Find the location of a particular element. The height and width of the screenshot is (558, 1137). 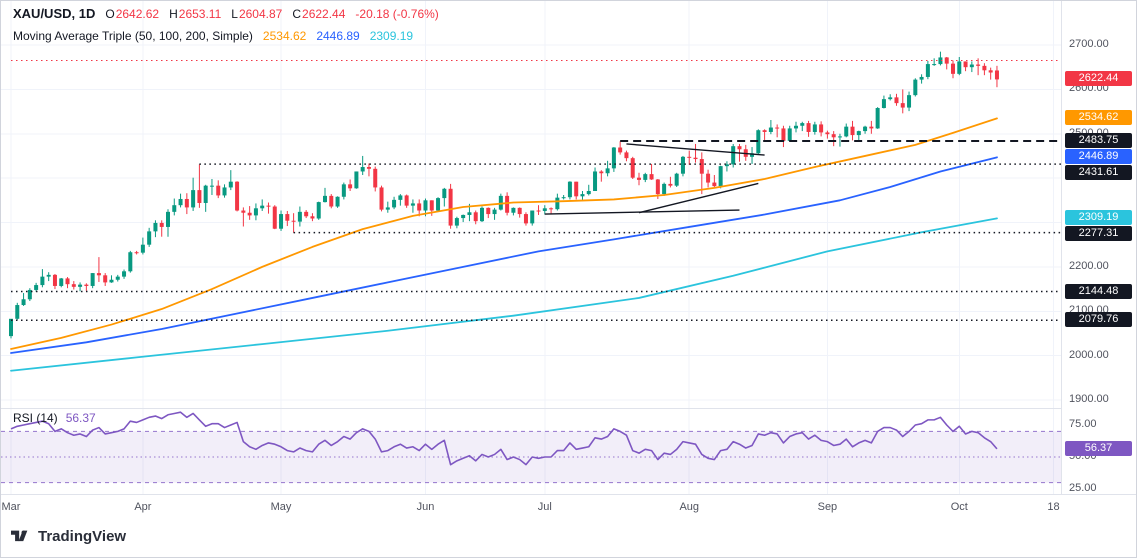

ohlc-low: L 2604.87 is located at coordinates (257, 14).